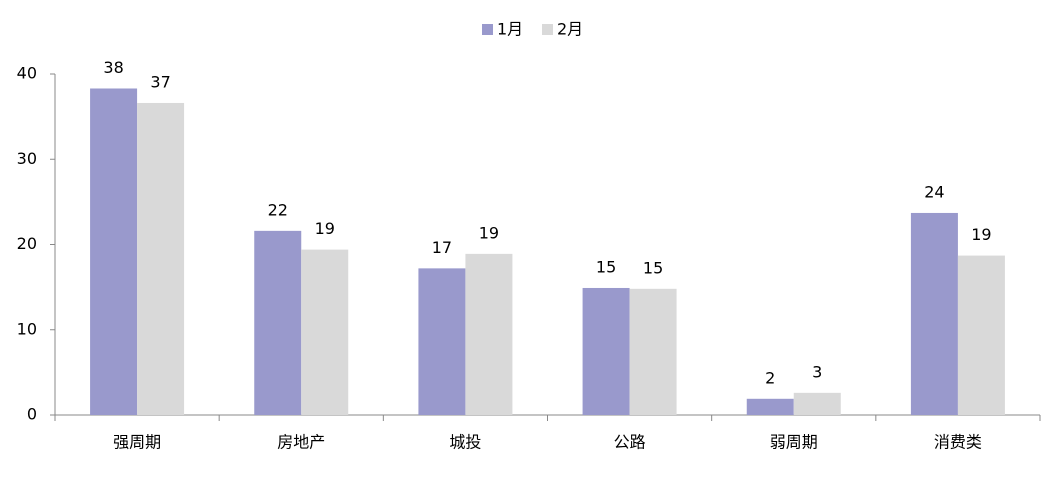 The width and height of the screenshot is (1063, 477). What do you see at coordinates (113, 67) in the screenshot?
I see `value-label: 38` at bounding box center [113, 67].